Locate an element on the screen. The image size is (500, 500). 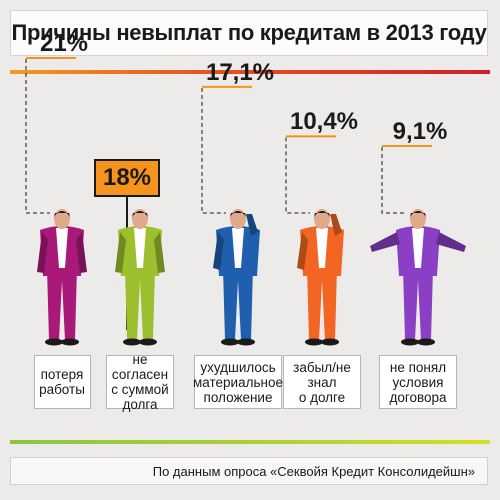
sign-value-box: 18% is located at coordinates (127, 178).